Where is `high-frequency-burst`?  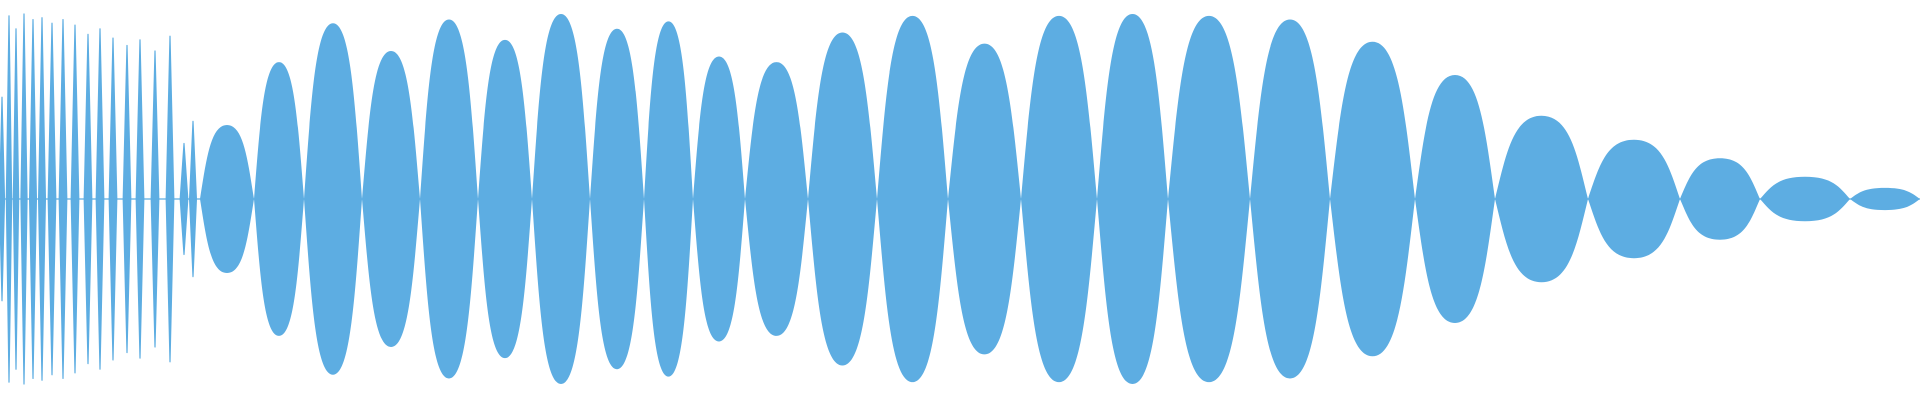
high-frequency-burst is located at coordinates (99, 199).